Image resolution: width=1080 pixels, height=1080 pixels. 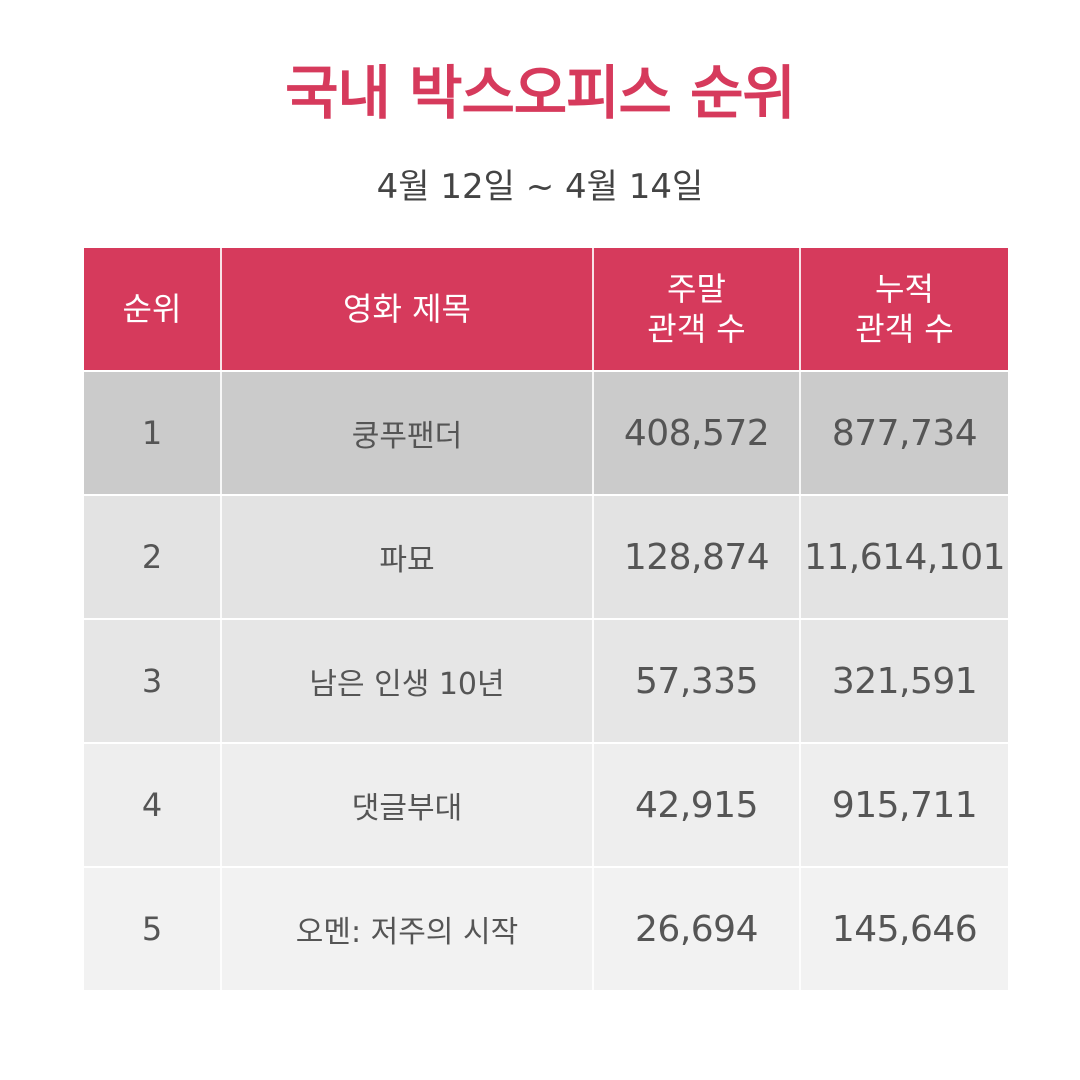 I want to click on table-row: 5 오멘: 저주의 시작 26,694 145,646, so click(x=546, y=929).